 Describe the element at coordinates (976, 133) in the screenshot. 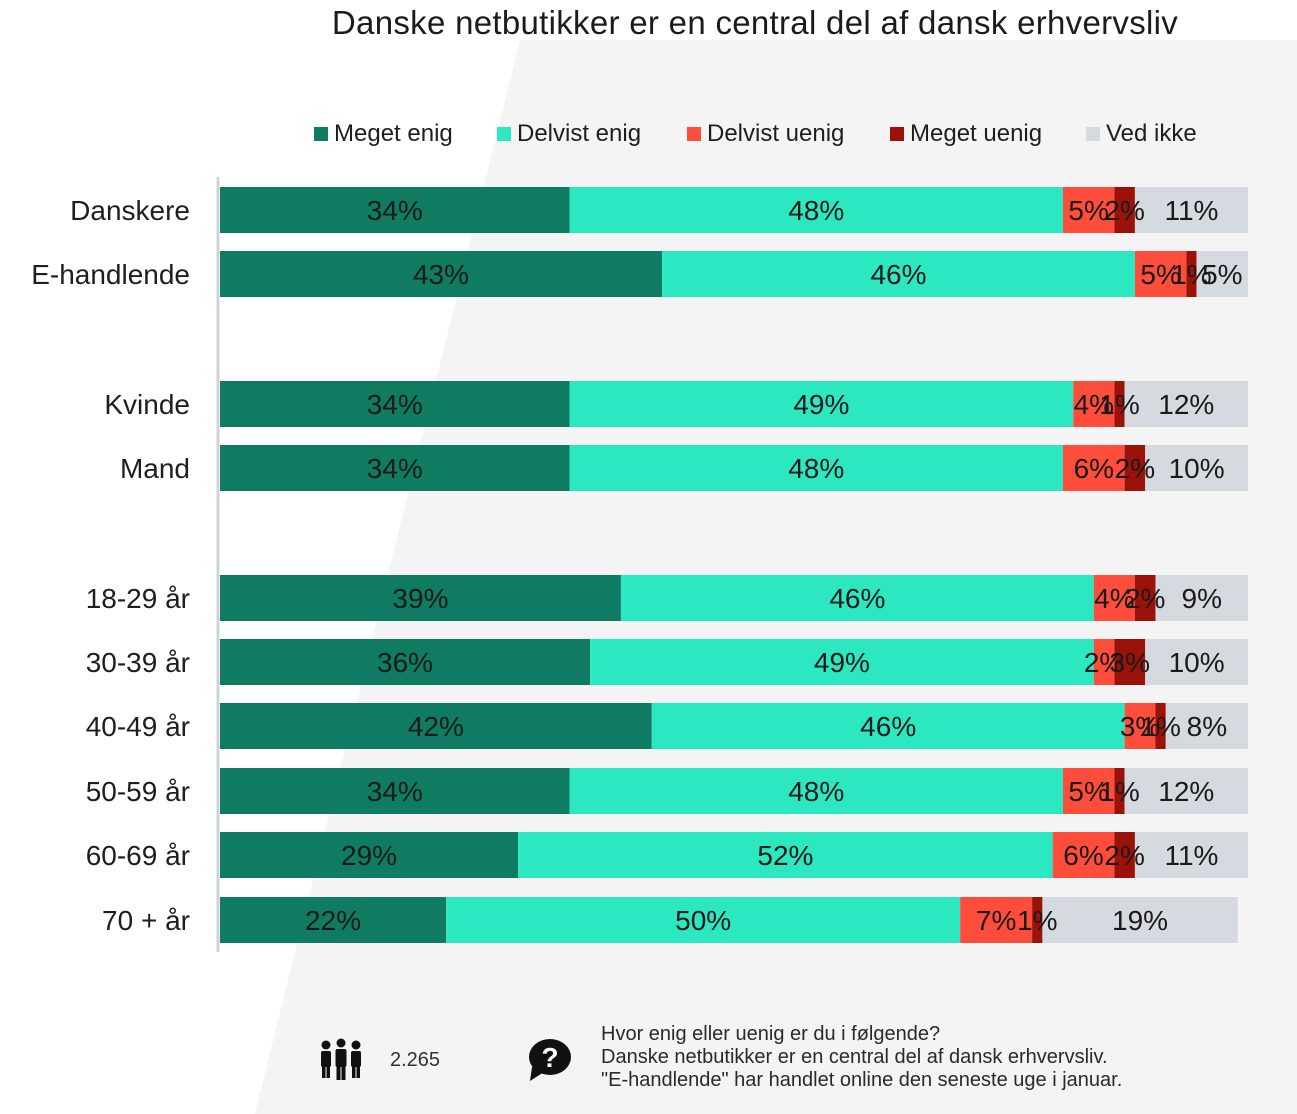

I see `legend-label: Meget uenig` at that location.